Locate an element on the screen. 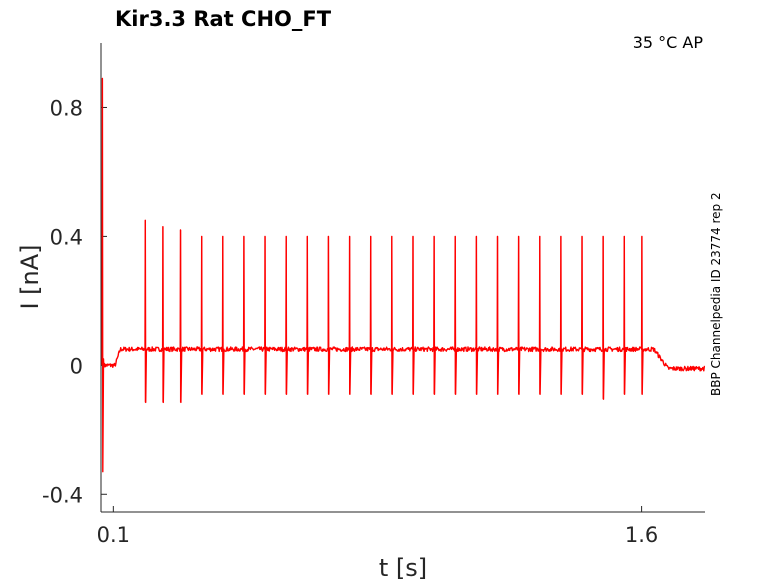 The image size is (778, 583). y-axis-label: I [nA] is located at coordinates (30, 276).